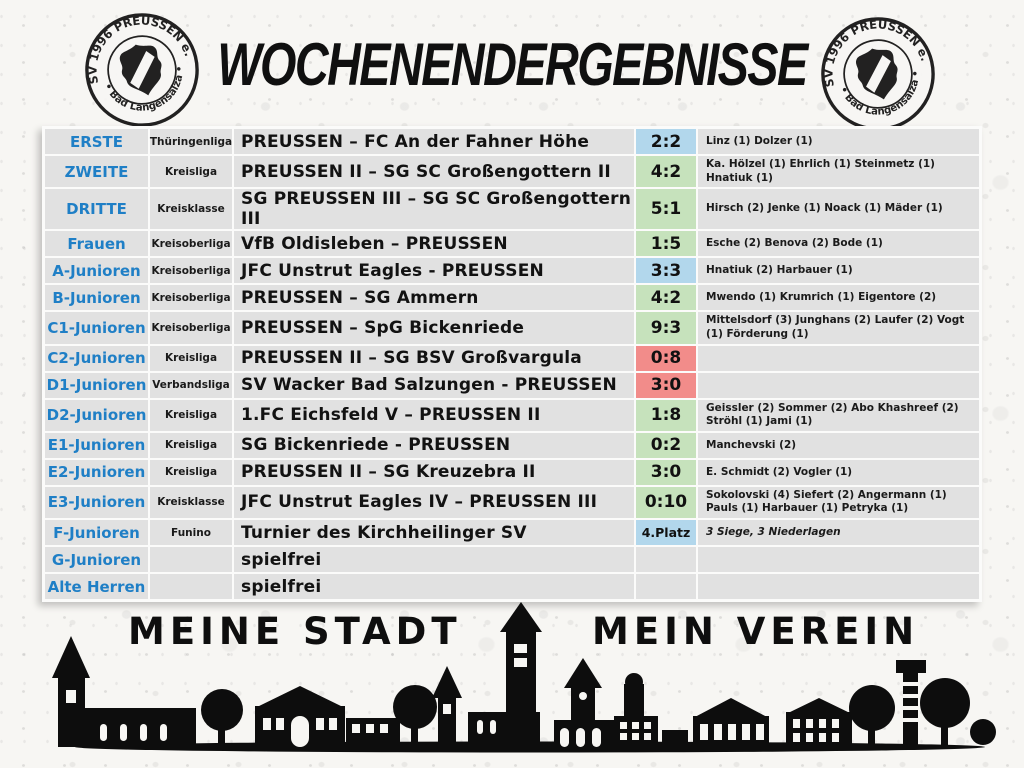  Describe the element at coordinates (295, 631) in the screenshot. I see `slogan-meine-stadt: MEINE STADT` at that location.